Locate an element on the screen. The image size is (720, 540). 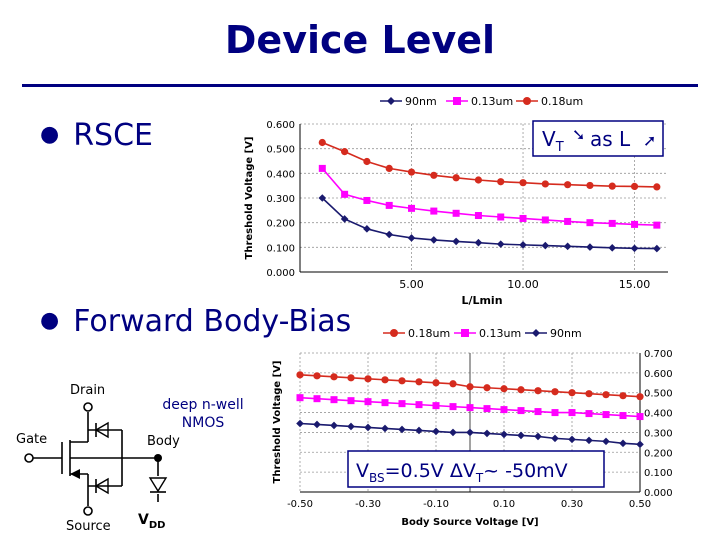
fbb-x-axis-label: Body Source Voltage [V] is located at coordinates (469, 522).